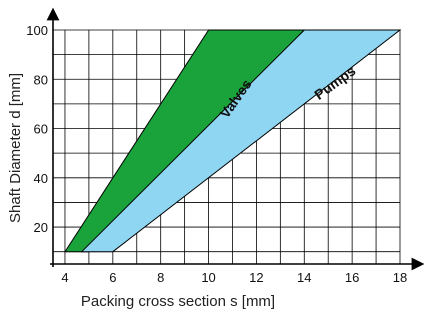 Image resolution: width=426 pixels, height=320 pixels. What do you see at coordinates (15, 148) in the screenshot?
I see `y-axis-title: Shaft Diameter d [mm]` at bounding box center [15, 148].